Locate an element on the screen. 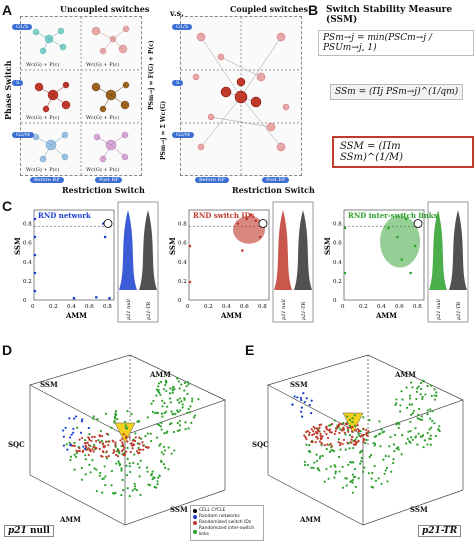  scatter-frame is located at coordinates (74, 255).